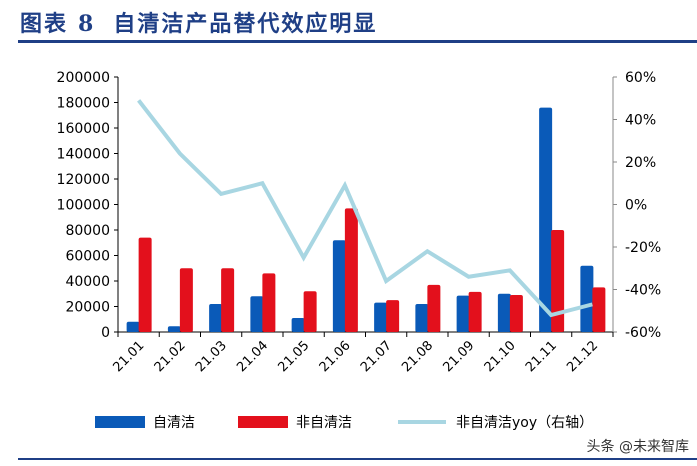  I want to click on x-tick-label: 21.04, so click(252, 356).